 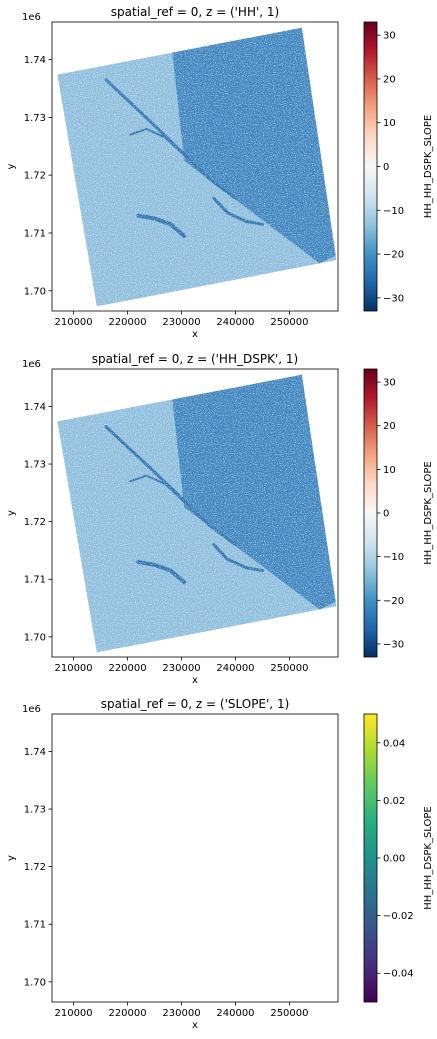 What do you see at coordinates (394, 801) in the screenshot?
I see `colorbar-tick-label: 0.02` at bounding box center [394, 801].